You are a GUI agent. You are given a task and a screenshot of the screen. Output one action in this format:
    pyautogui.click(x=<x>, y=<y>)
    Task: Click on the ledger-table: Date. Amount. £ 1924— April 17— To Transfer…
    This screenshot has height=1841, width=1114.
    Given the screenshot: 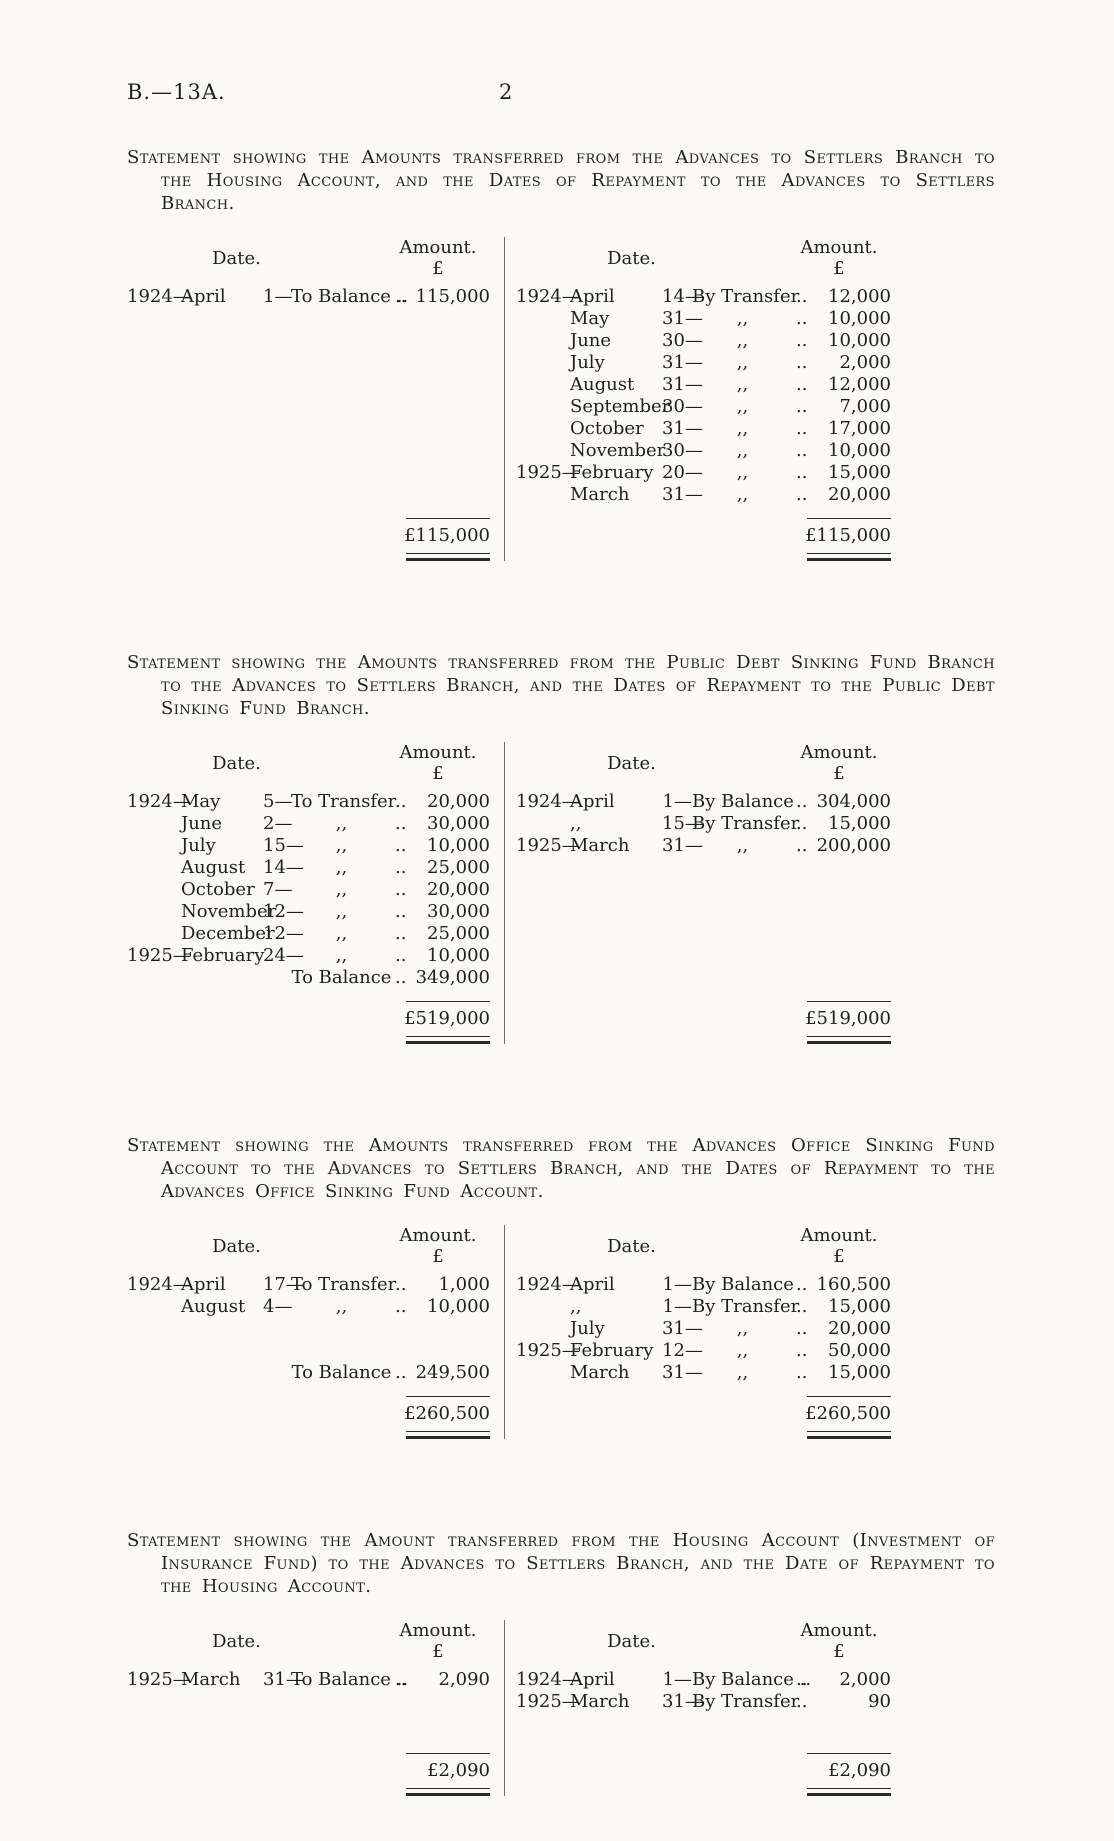 What is the action you would take?
    pyautogui.click(x=561, y=1332)
    